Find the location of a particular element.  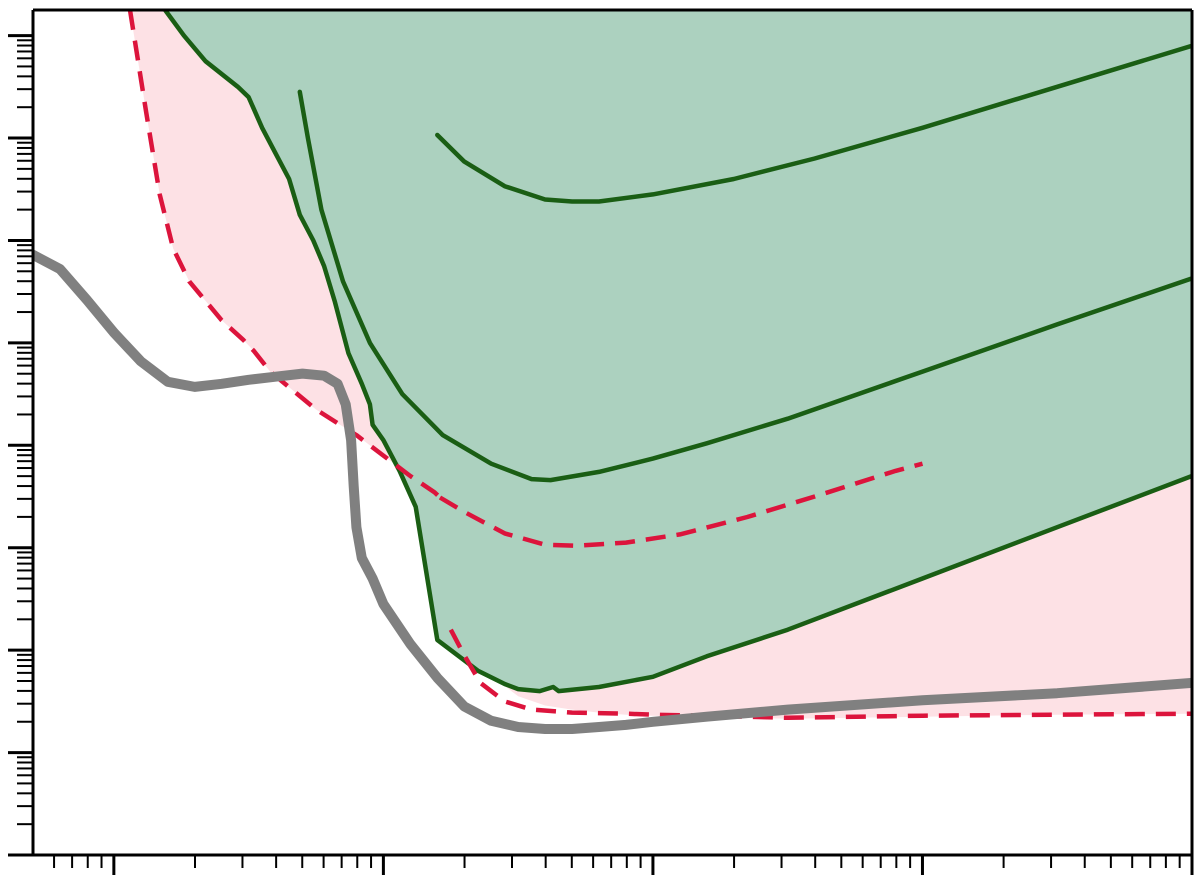

series-red-dashed-left is located at coordinates (284, 255).